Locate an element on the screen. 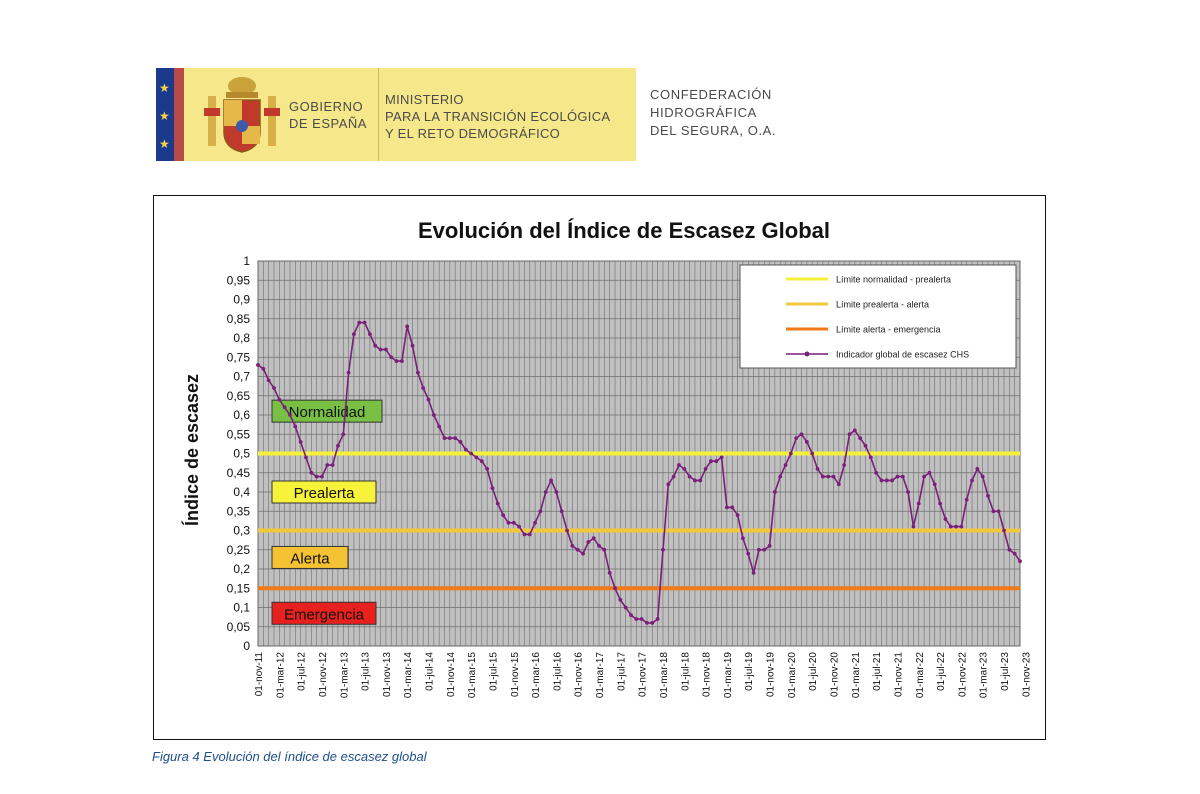 This screenshot has height=794, width=1200. x-tick-label: 01-nov-16 is located at coordinates (579, 674).